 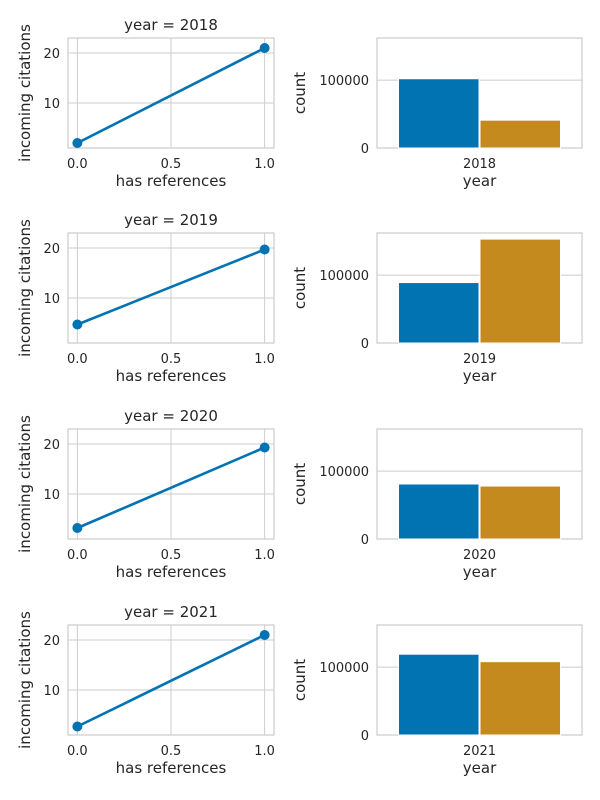 What do you see at coordinates (479, 751) in the screenshot?
I see `x-tick-label: 2021` at bounding box center [479, 751].